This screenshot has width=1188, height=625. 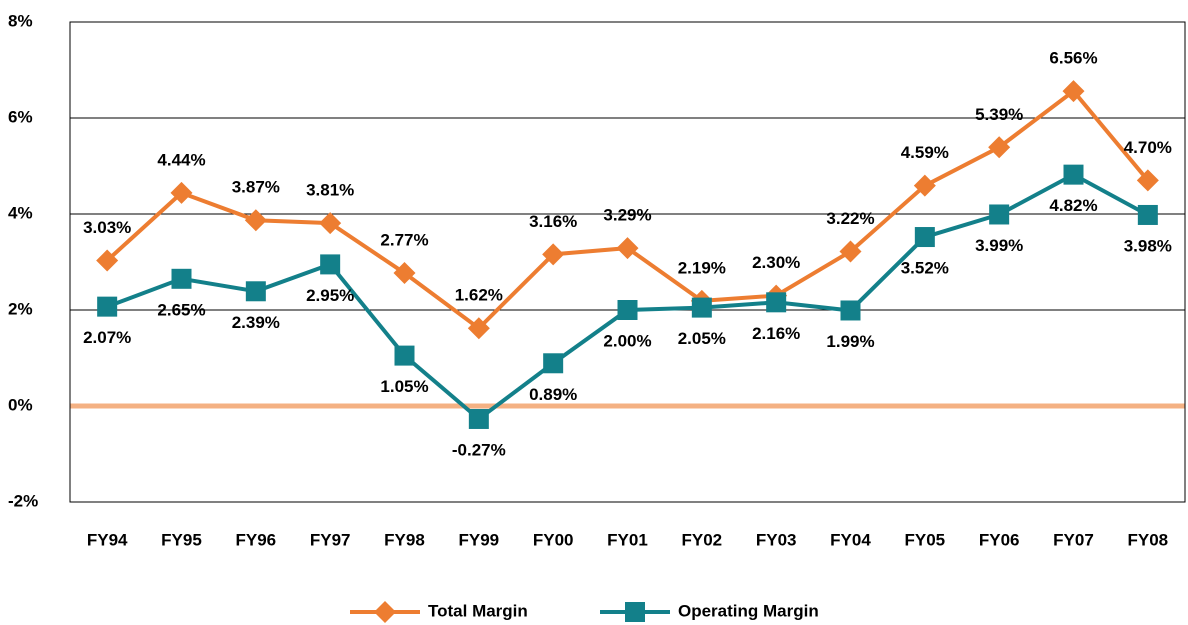 What do you see at coordinates (479, 449) in the screenshot?
I see `data-label: -0.27%` at bounding box center [479, 449].